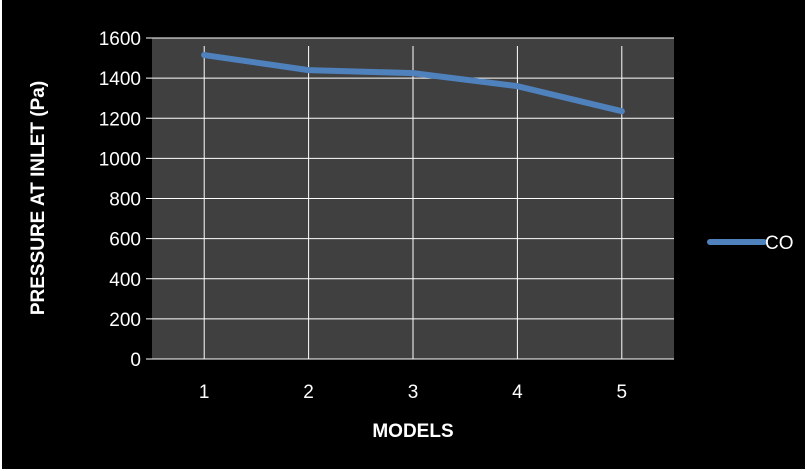 The width and height of the screenshot is (807, 471). I want to click on y-tick-label-1200: 1200, so click(120, 119).